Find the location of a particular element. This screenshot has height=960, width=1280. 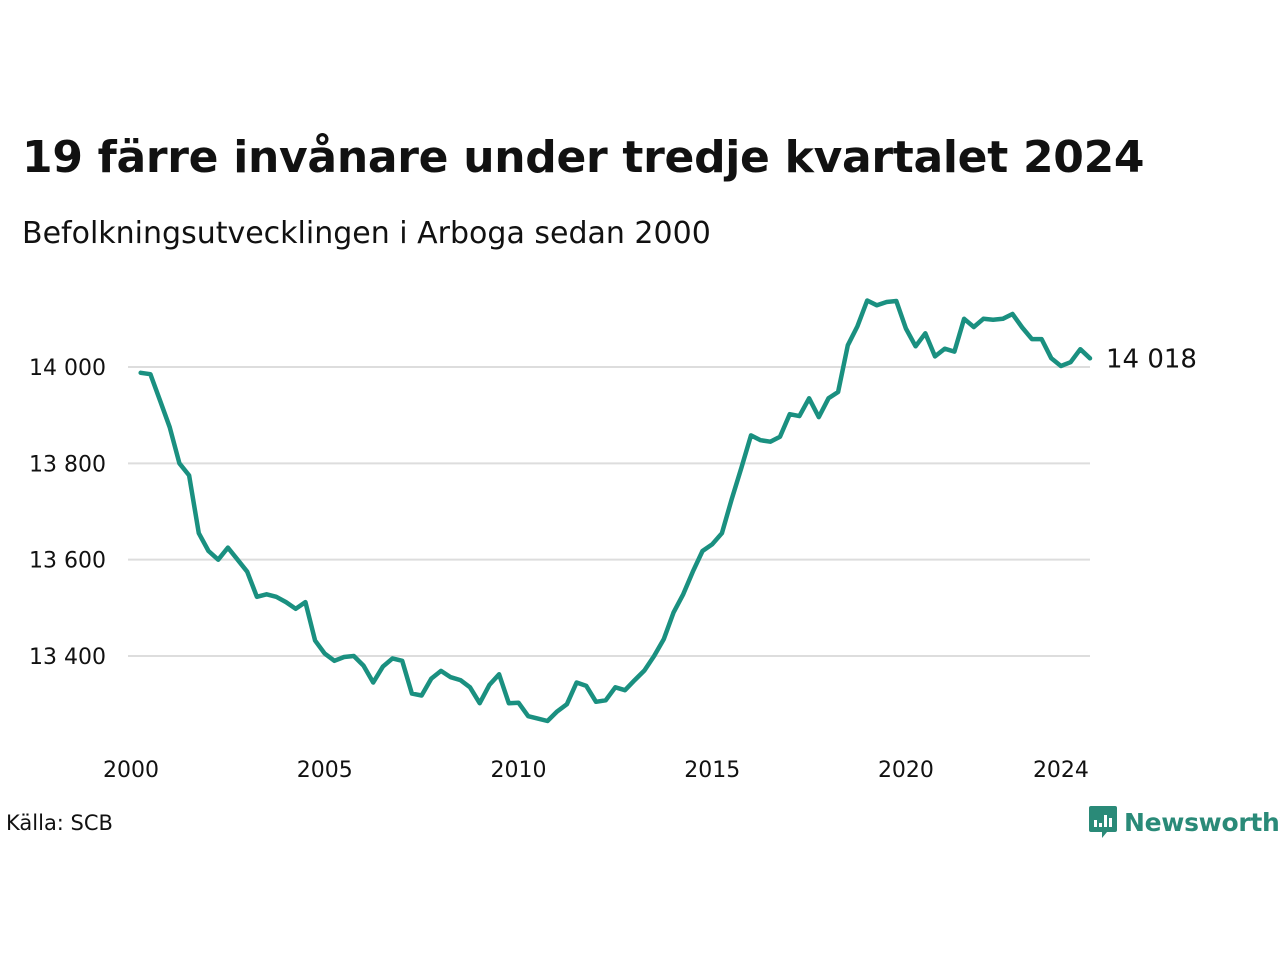

newsworthy-logo-icon is located at coordinates (1103, 822).